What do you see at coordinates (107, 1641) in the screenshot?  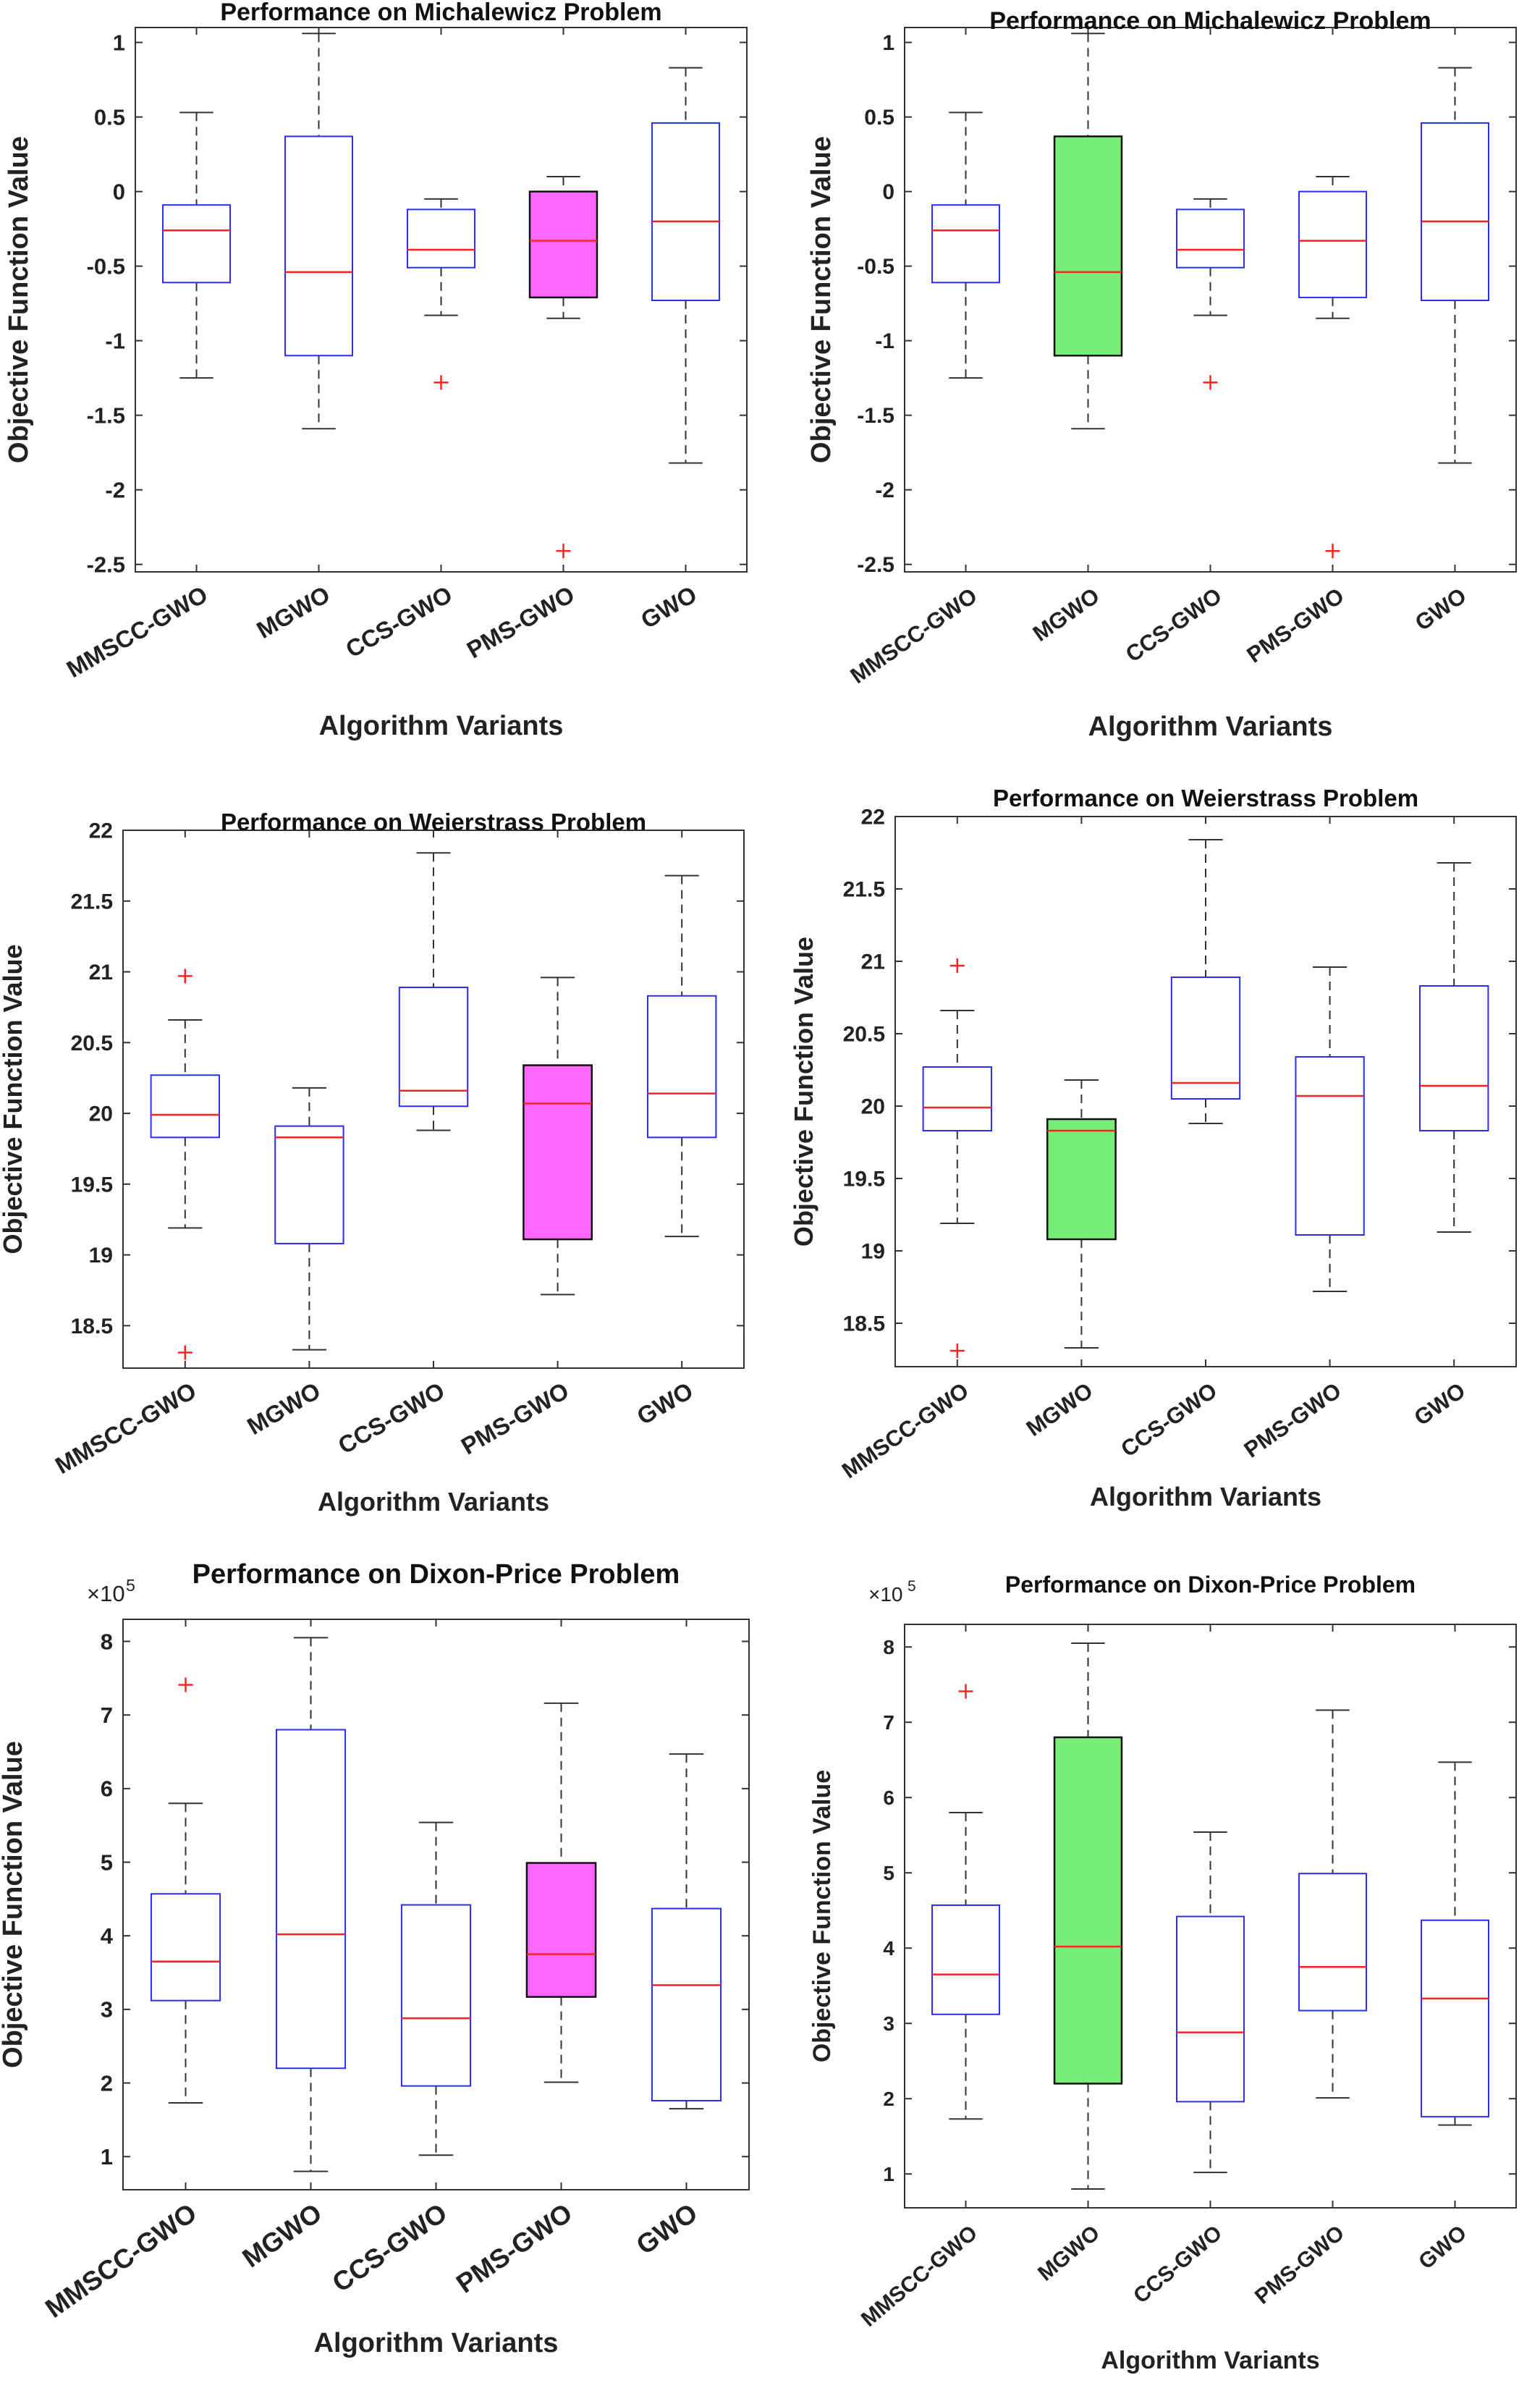 I see `y-tick-label: 8` at bounding box center [107, 1641].